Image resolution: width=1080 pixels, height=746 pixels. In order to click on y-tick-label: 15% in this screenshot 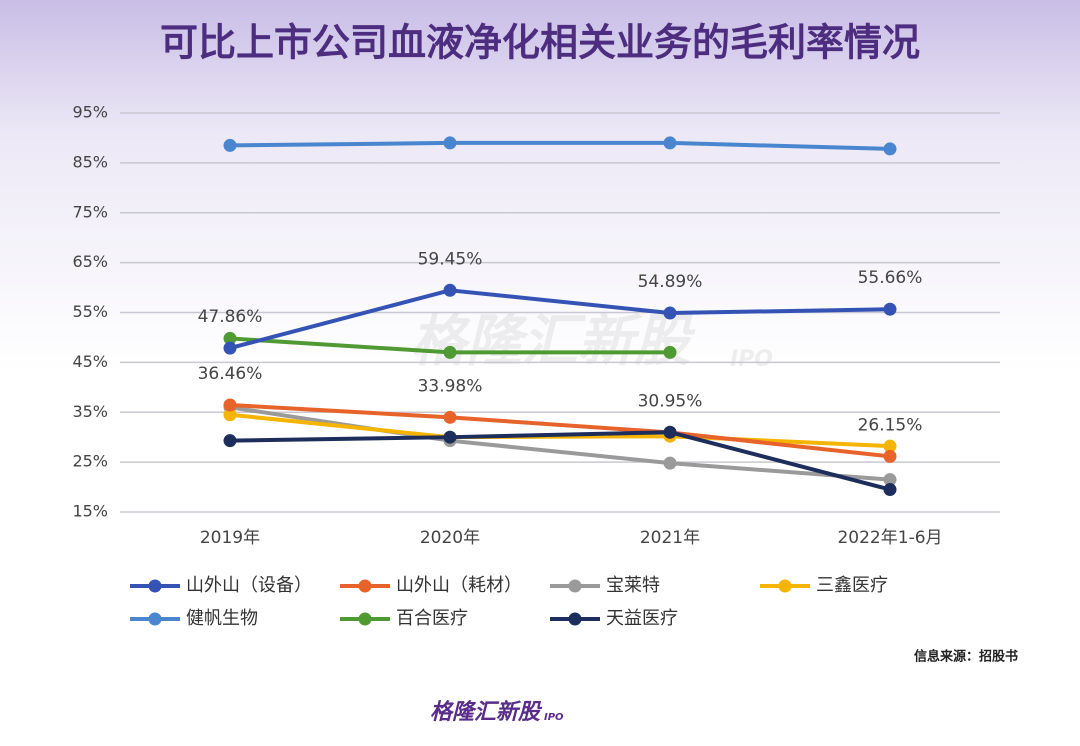, I will do `click(90, 511)`.